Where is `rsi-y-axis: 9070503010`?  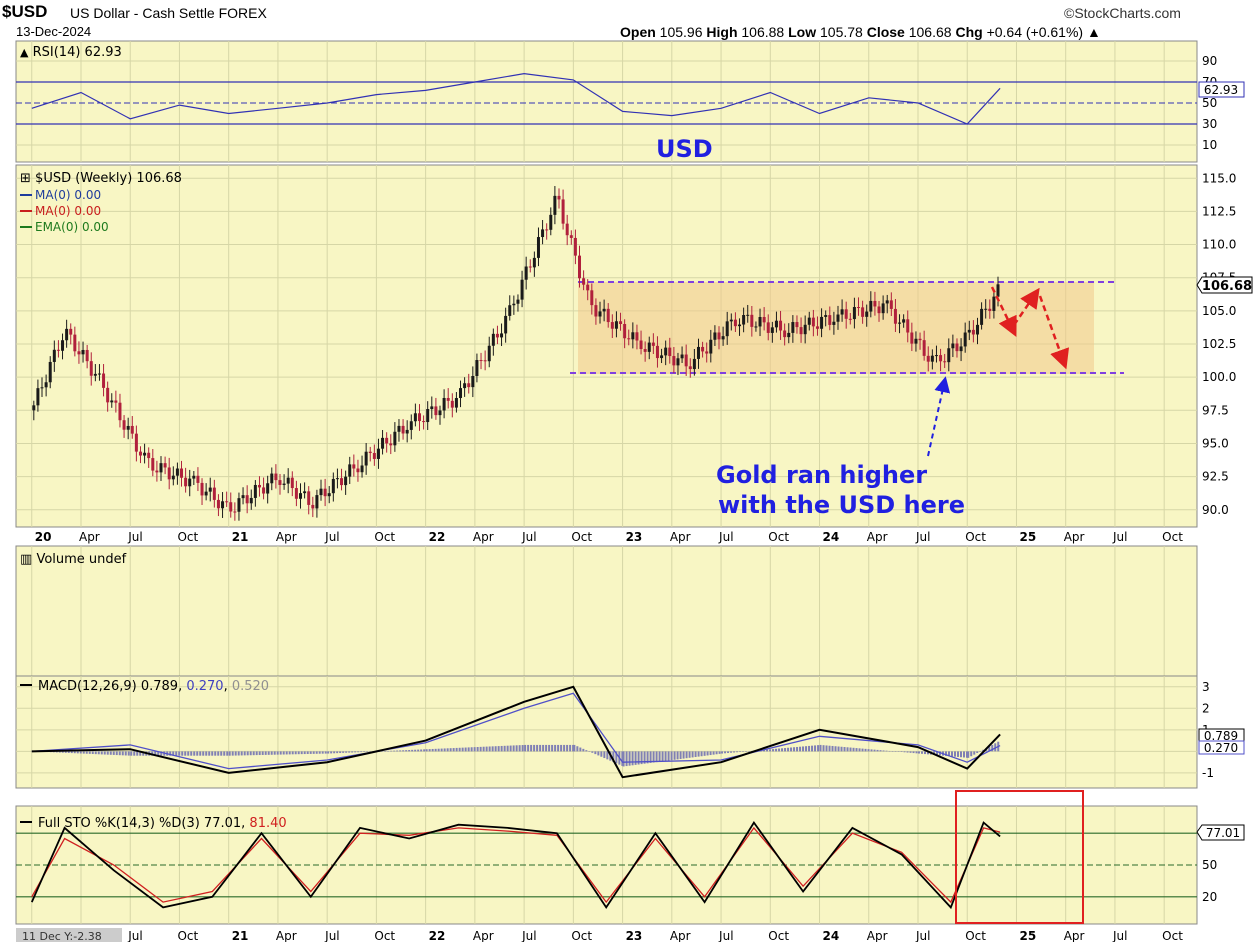
rsi-y-axis: 9070503010 is located at coordinates (1209, 103).